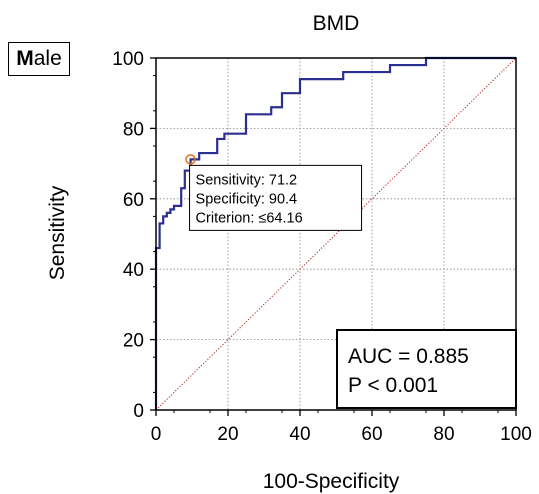 This screenshot has height=494, width=539. What do you see at coordinates (331, 481) in the screenshot?
I see `x-axis-label: 100-Specificity` at bounding box center [331, 481].